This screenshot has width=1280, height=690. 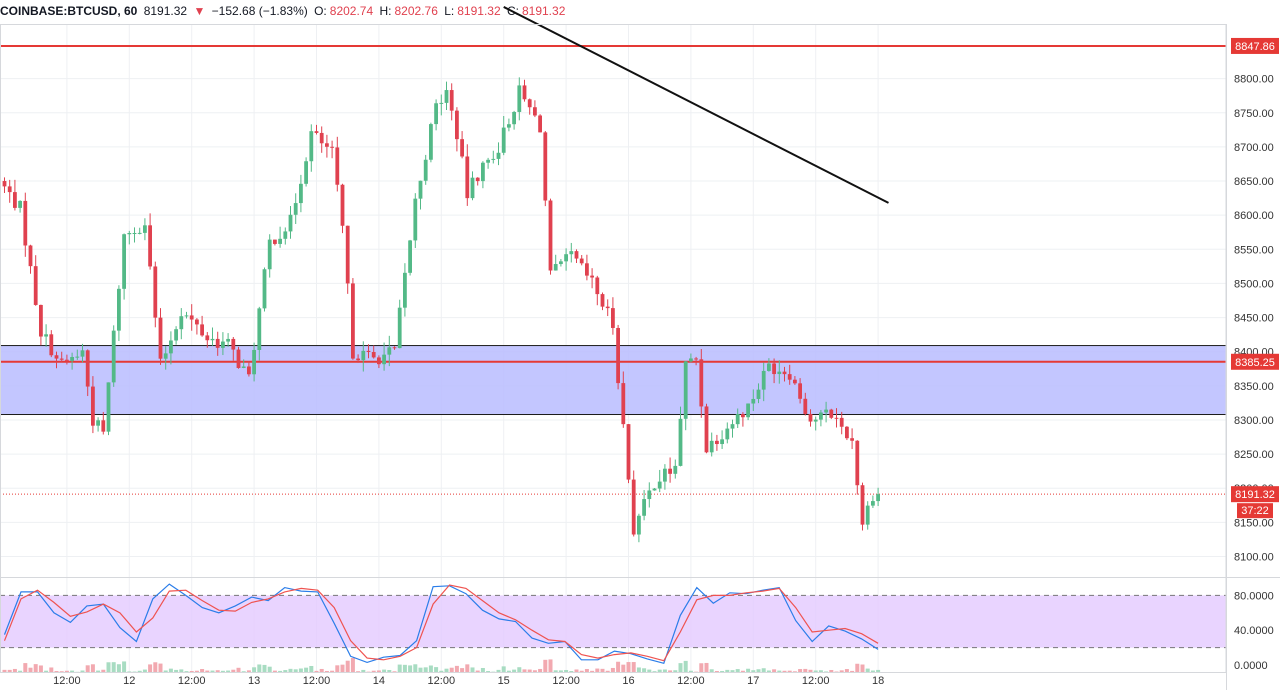 I want to click on last-price-label-bg, so click(x=1255, y=494).